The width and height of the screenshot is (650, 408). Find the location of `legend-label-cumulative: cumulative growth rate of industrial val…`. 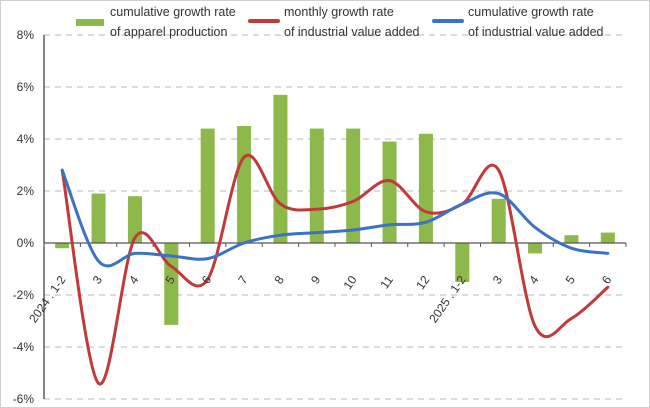

legend-label-cumulative: cumulative growth rate of industrial val… is located at coordinates (536, 22).